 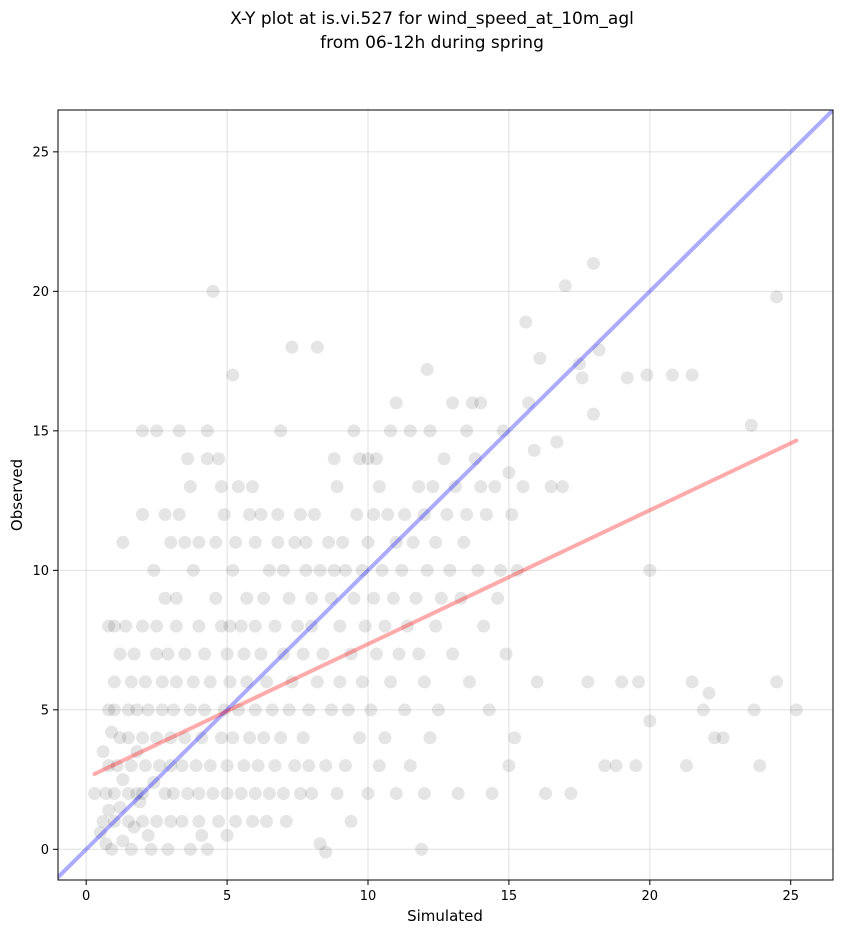 I want to click on y-axis-label: Observed, so click(x=17, y=495).